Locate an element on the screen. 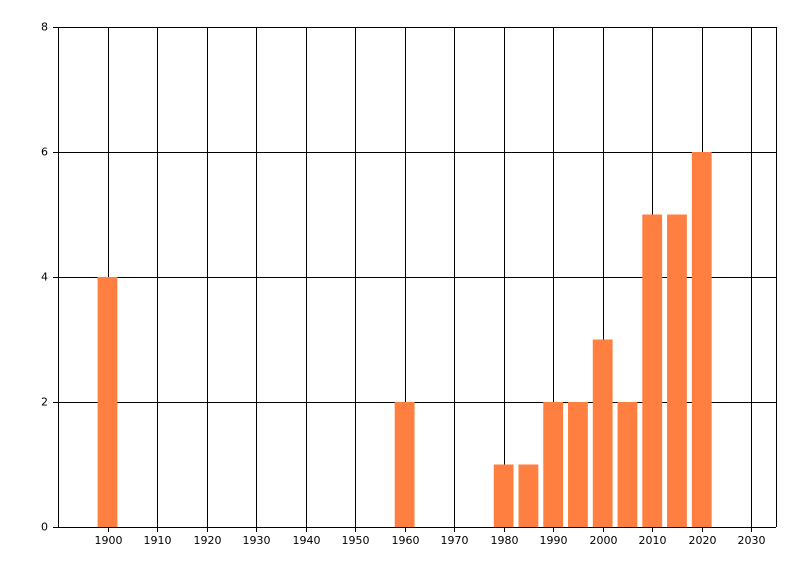 The image size is (800, 576). x-tick-label: 1990 is located at coordinates (554, 540).